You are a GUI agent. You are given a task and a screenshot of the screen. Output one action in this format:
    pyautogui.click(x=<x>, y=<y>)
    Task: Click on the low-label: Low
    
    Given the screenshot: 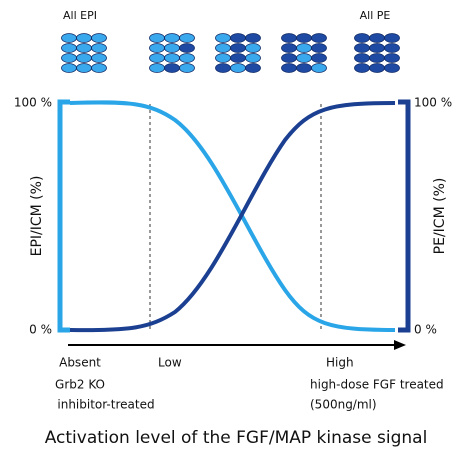 What is the action you would take?
    pyautogui.click(x=170, y=363)
    